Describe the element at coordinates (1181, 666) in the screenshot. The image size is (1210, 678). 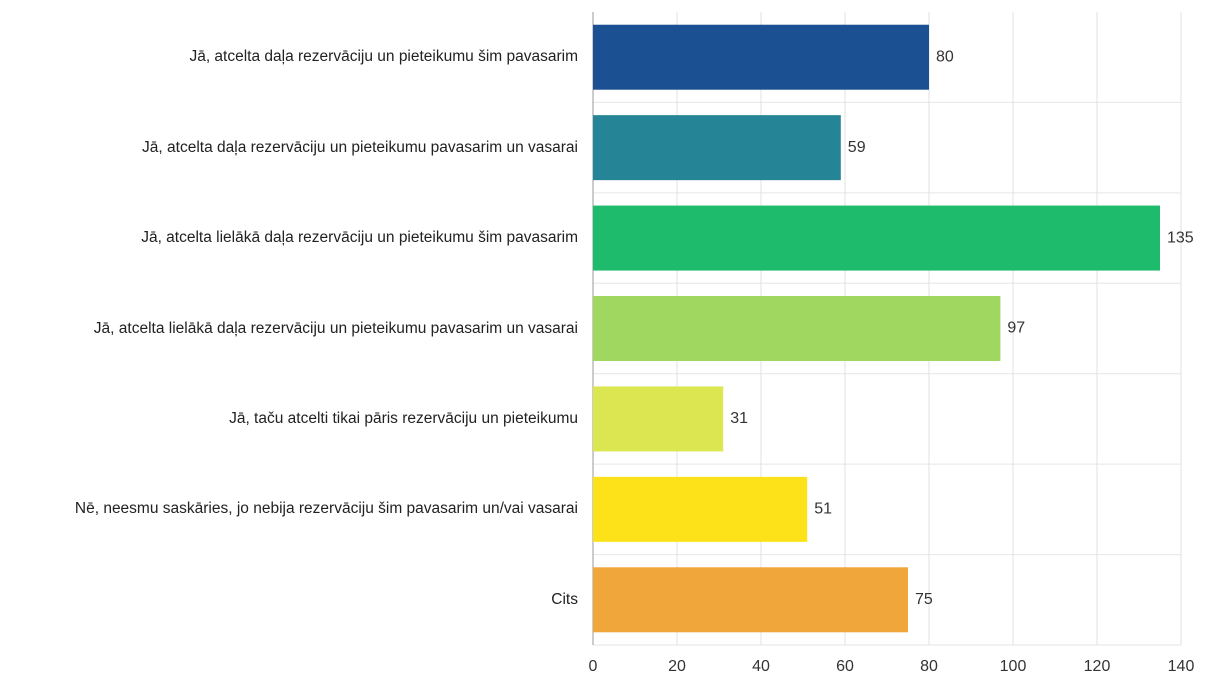
I see `x-tick-label: 140` at that location.